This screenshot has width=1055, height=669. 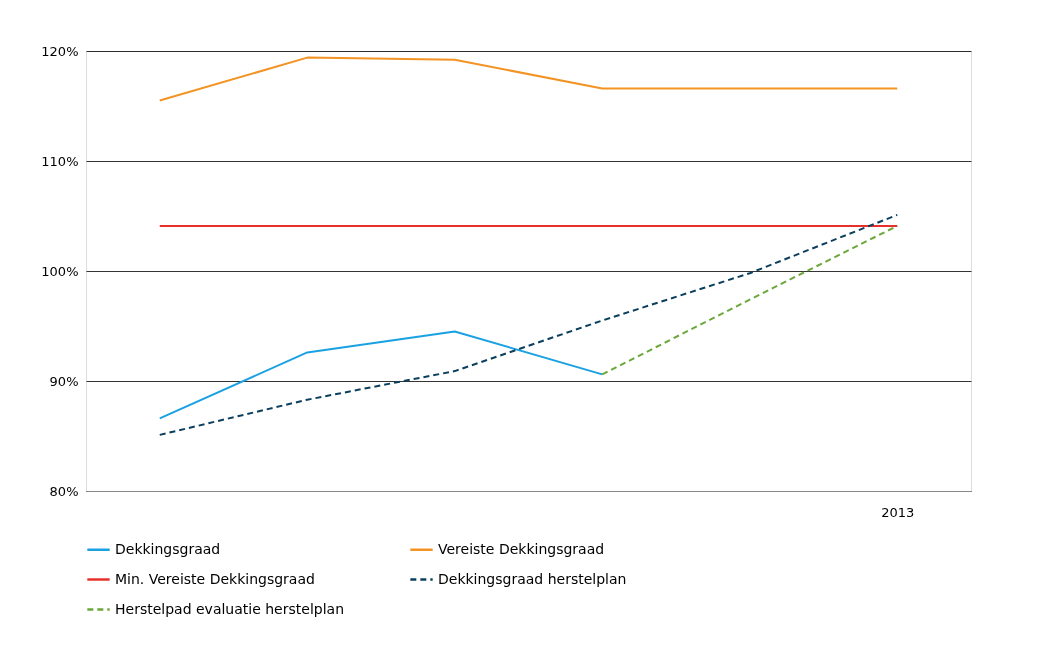 I want to click on legend-label: Dekkingsgraad, so click(x=168, y=548).